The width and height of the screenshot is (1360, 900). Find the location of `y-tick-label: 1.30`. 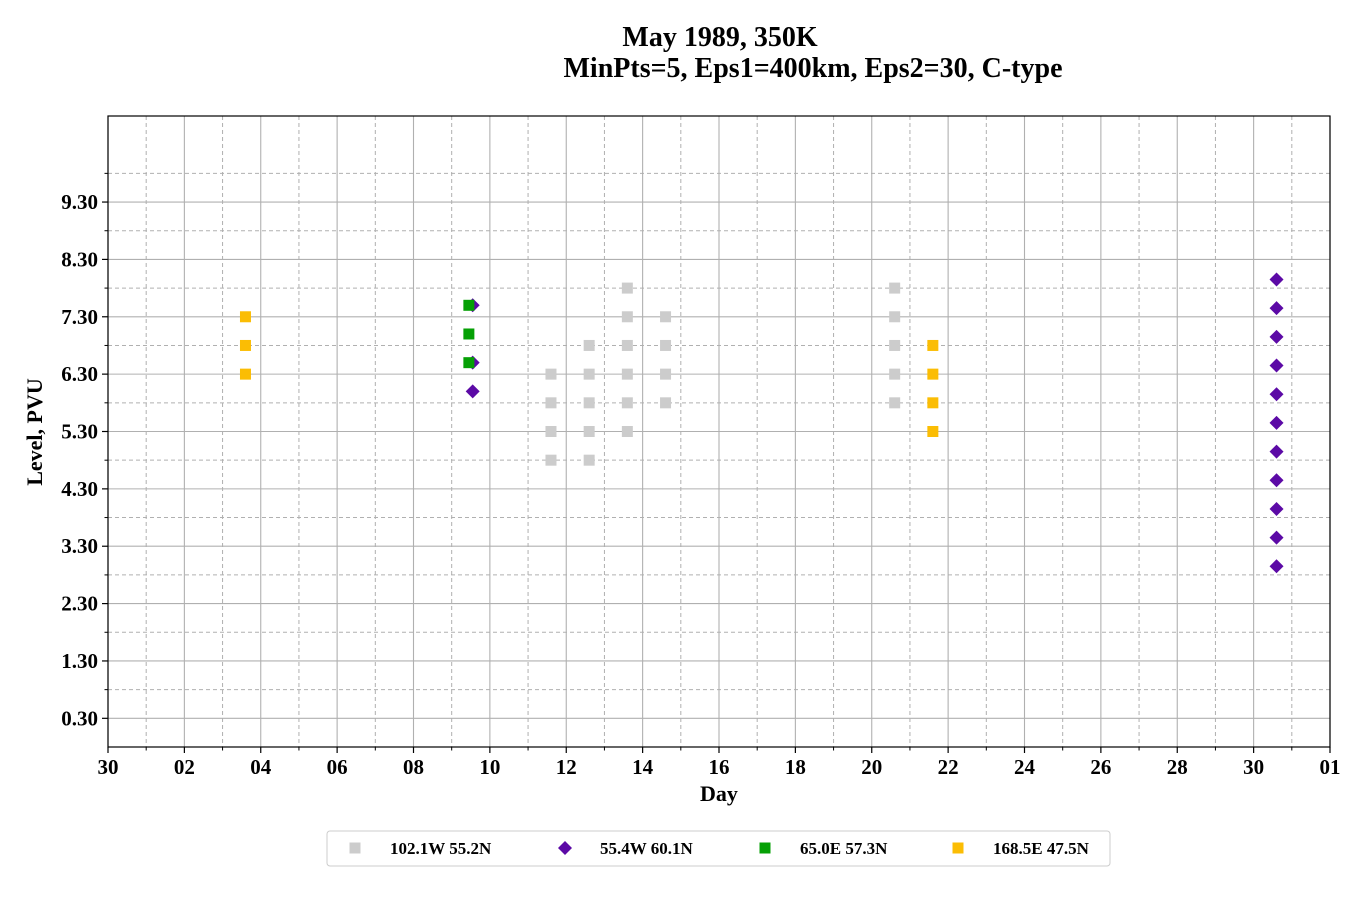

y-tick-label: 1.30 is located at coordinates (79, 661).